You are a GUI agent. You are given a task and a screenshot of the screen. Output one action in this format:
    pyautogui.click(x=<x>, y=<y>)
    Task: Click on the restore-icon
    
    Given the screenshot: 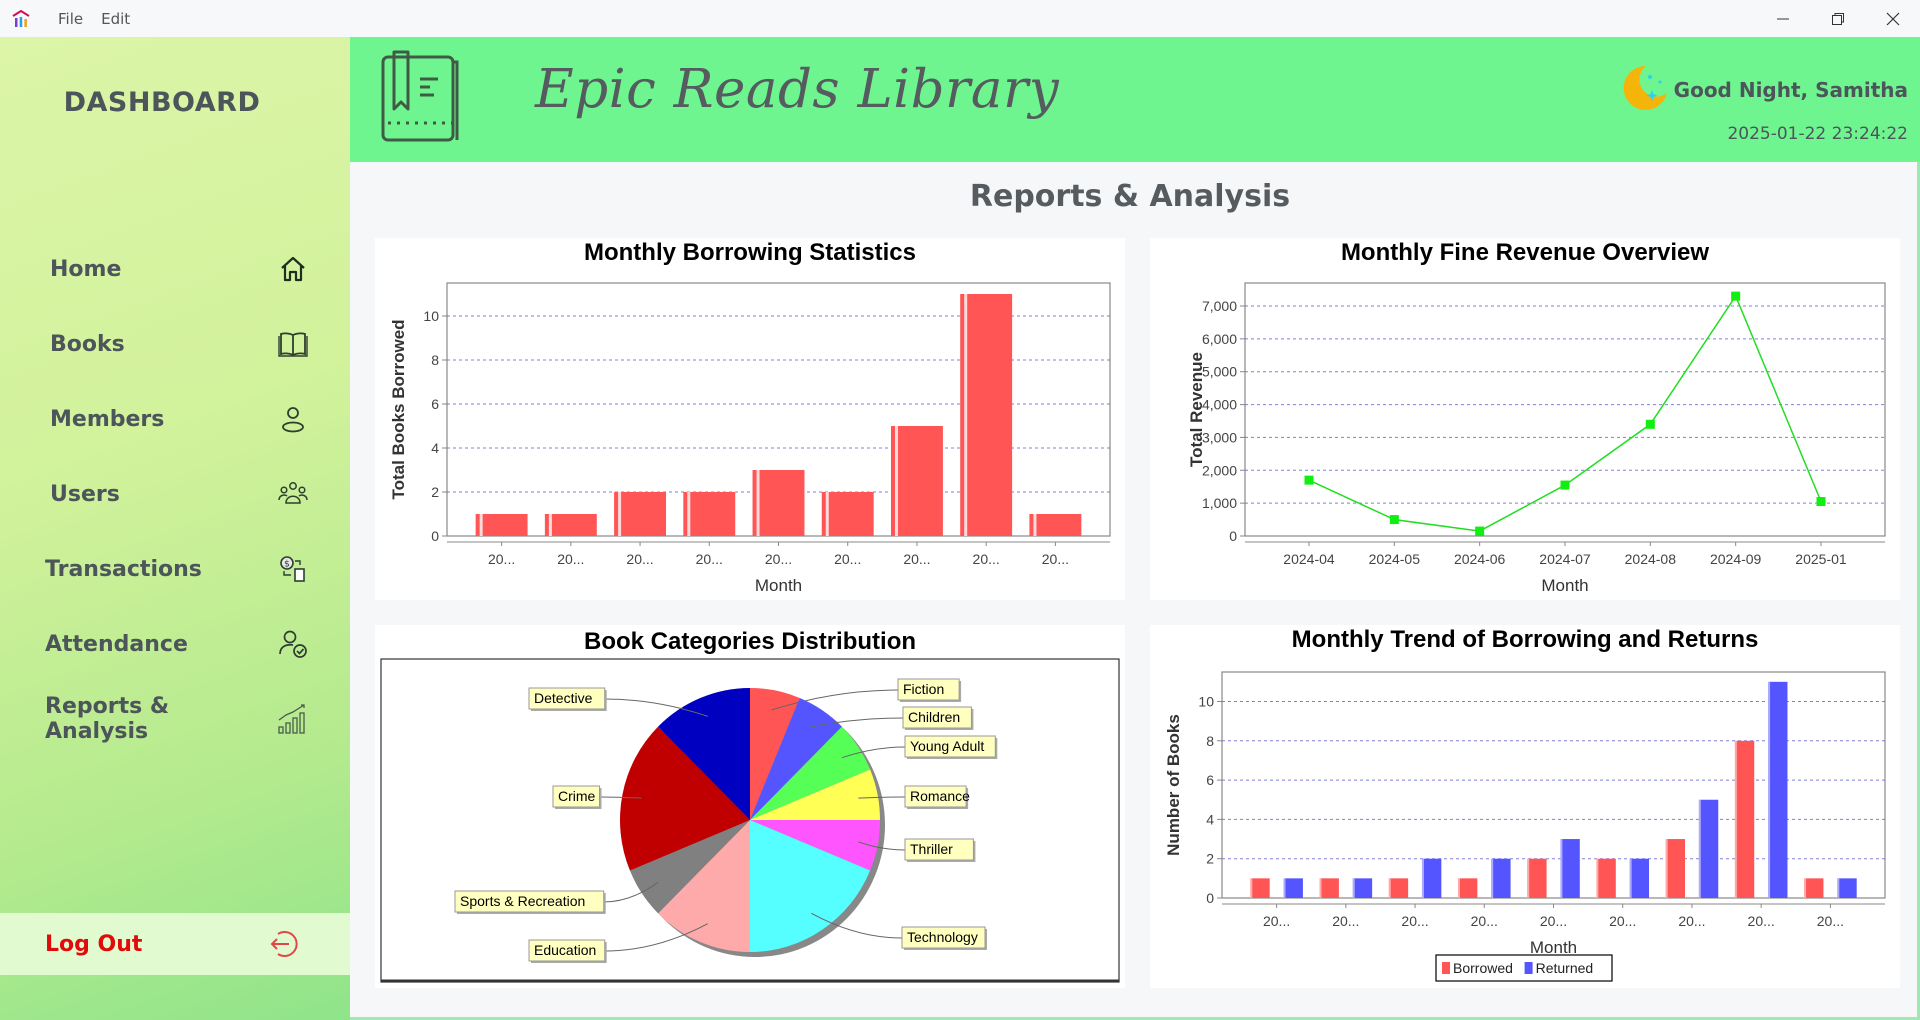 What is the action you would take?
    pyautogui.click(x=1837, y=18)
    